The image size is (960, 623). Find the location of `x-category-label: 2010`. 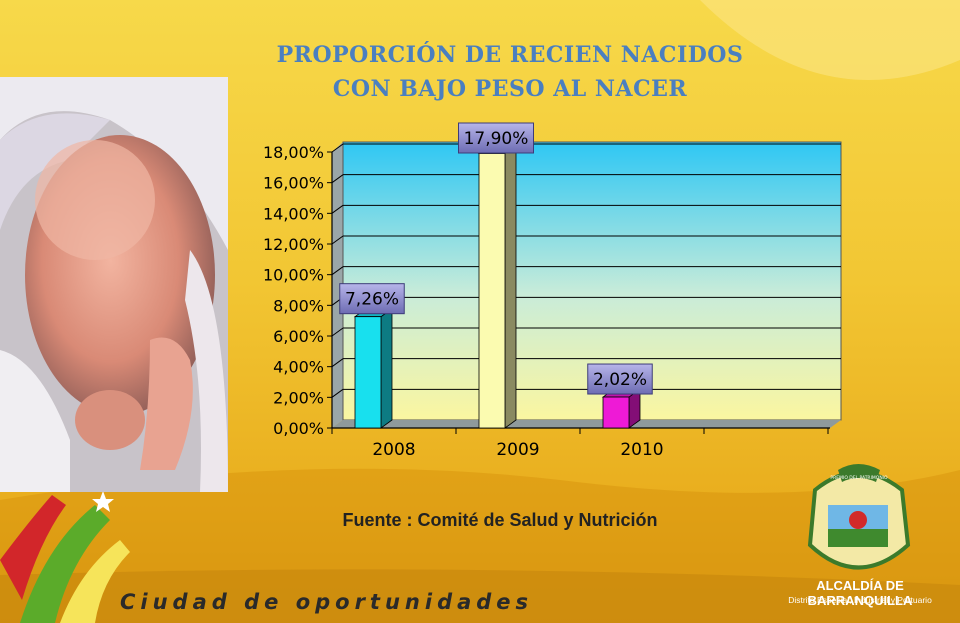

x-category-label: 2010 is located at coordinates (641, 450).